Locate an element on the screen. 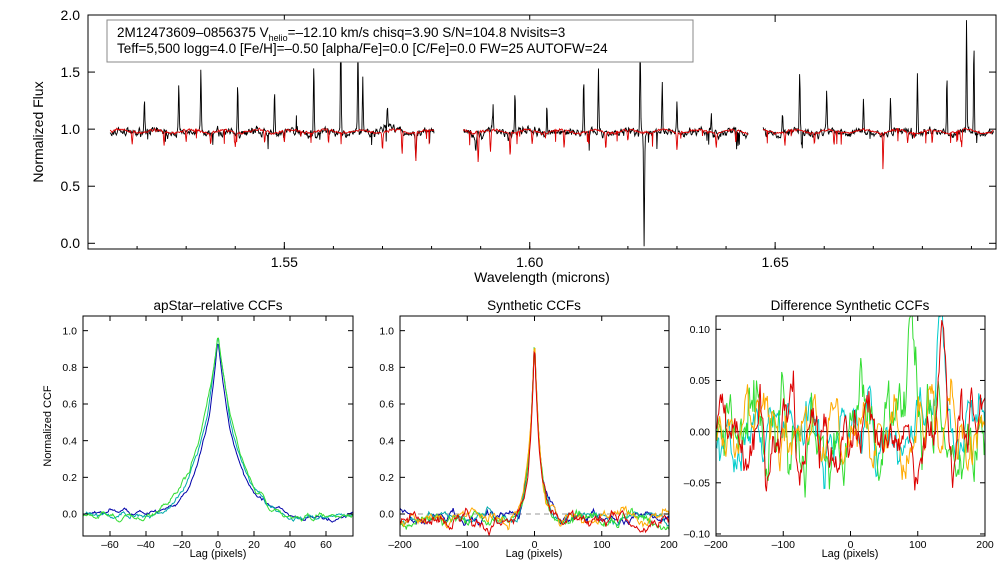  y-tick-label: –0.10 is located at coordinates (697, 535).